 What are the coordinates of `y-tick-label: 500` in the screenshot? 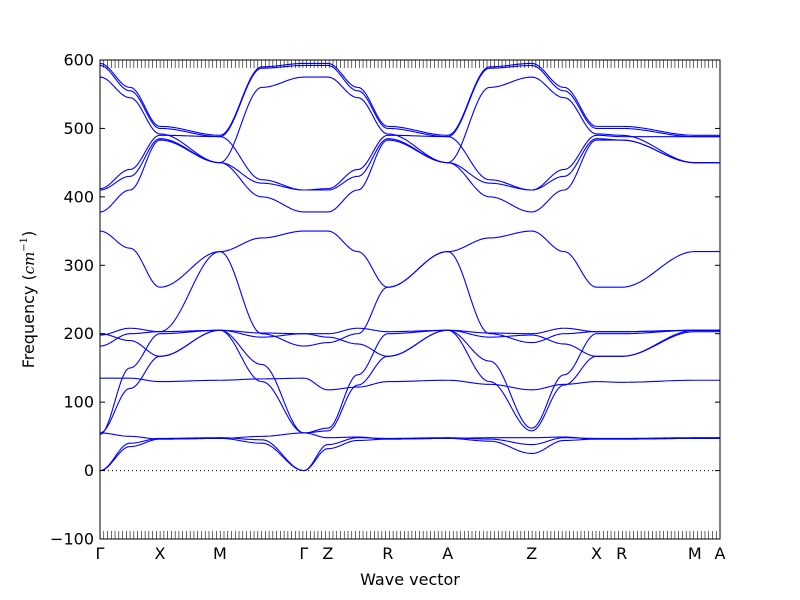 It's located at (78, 128).